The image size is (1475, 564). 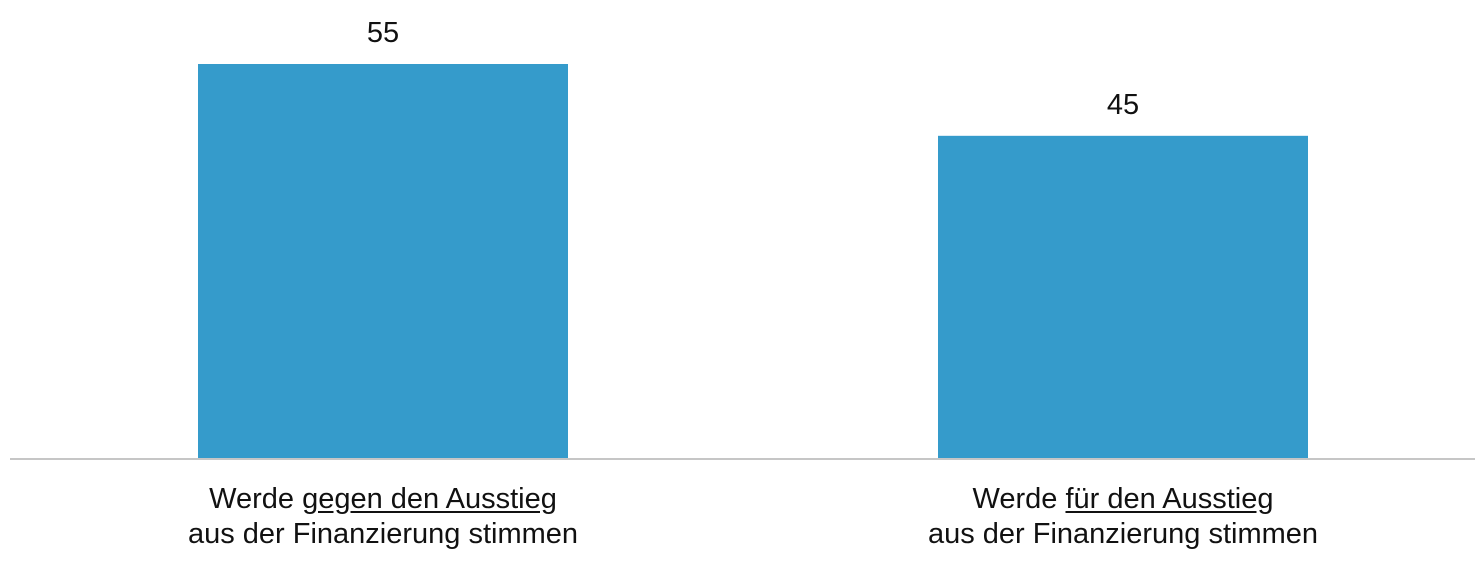 What do you see at coordinates (429, 499) in the screenshot?
I see `category-label-0-emphasis: gegen den Ausstieg` at bounding box center [429, 499].